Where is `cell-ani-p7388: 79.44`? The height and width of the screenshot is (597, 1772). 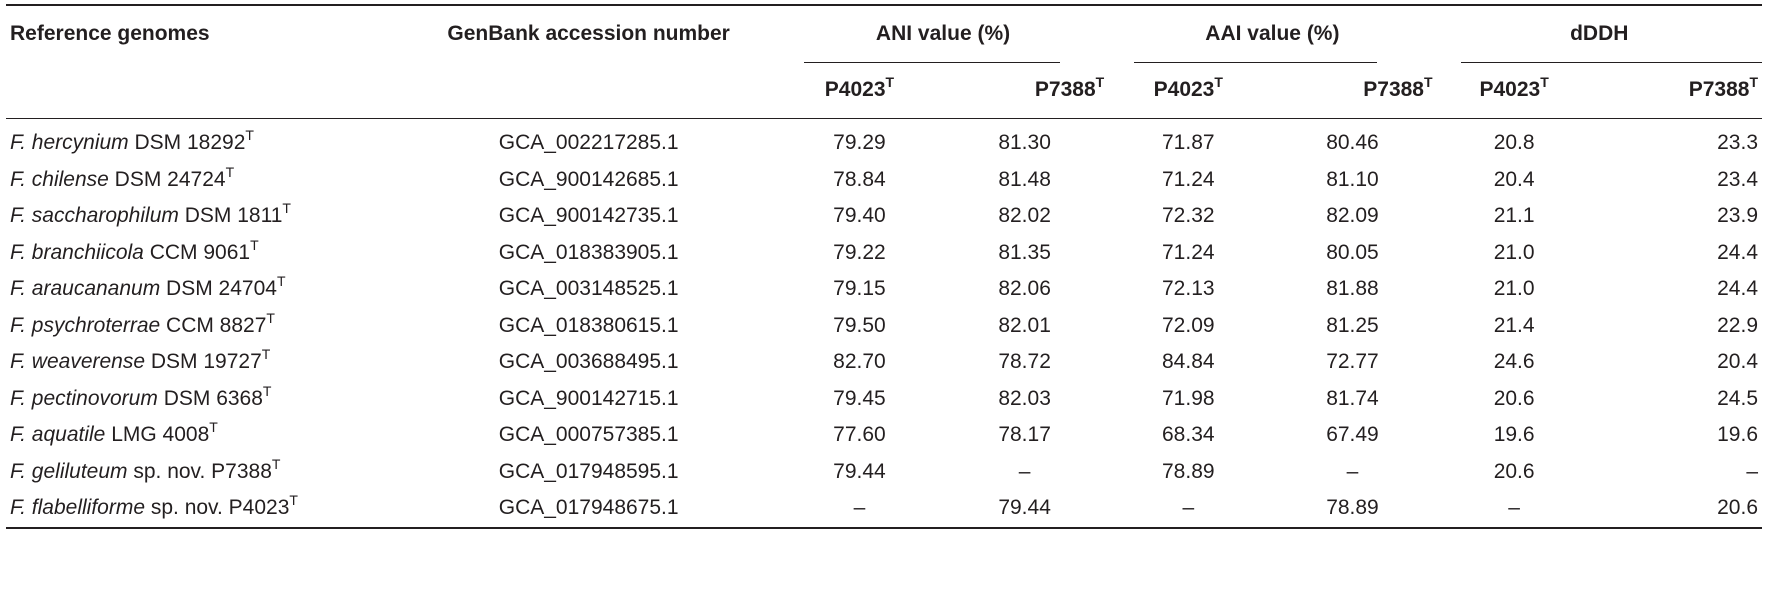 cell-ani-p7388: 79.44 is located at coordinates (1024, 508).